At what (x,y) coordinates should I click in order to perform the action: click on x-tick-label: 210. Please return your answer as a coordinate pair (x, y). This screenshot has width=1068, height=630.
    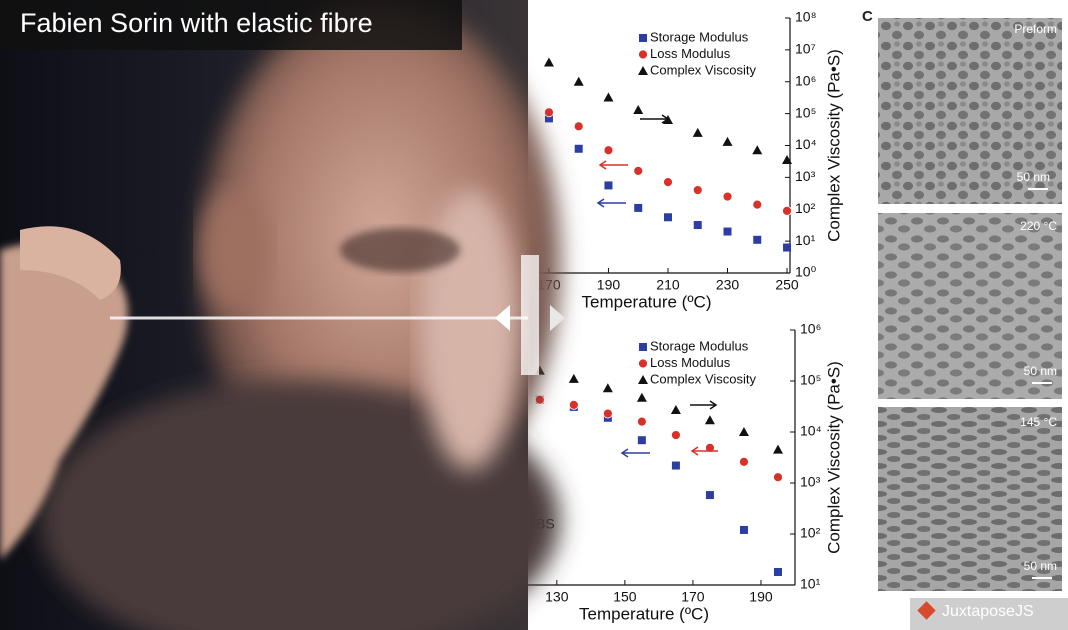
    Looking at the image, I should click on (668, 285).